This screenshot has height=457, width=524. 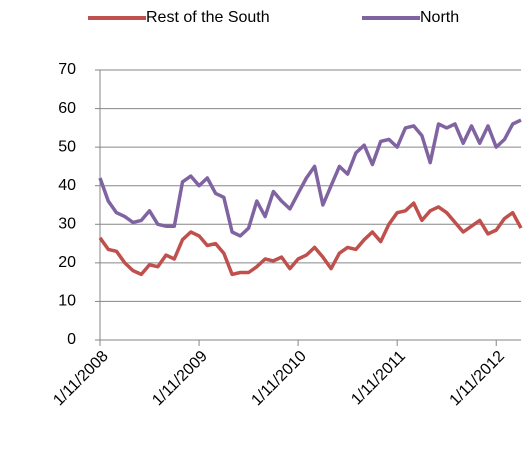 I want to click on x-tick-label: 1/11/2012, so click(x=478, y=379).